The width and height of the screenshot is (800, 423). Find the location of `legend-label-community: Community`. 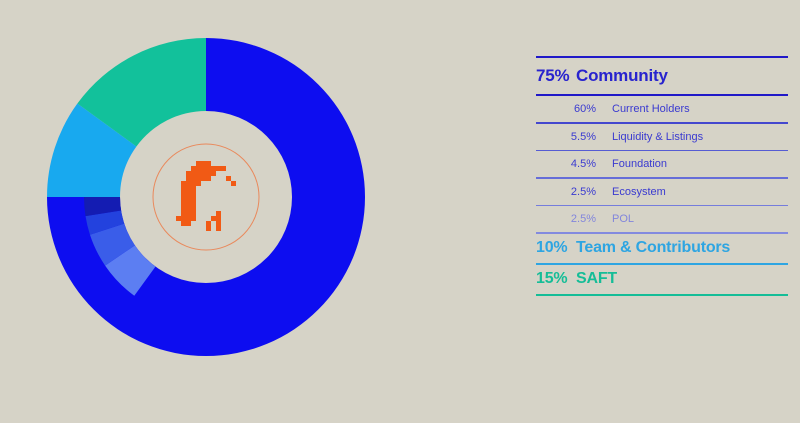

legend-label-community: Community is located at coordinates (622, 75).